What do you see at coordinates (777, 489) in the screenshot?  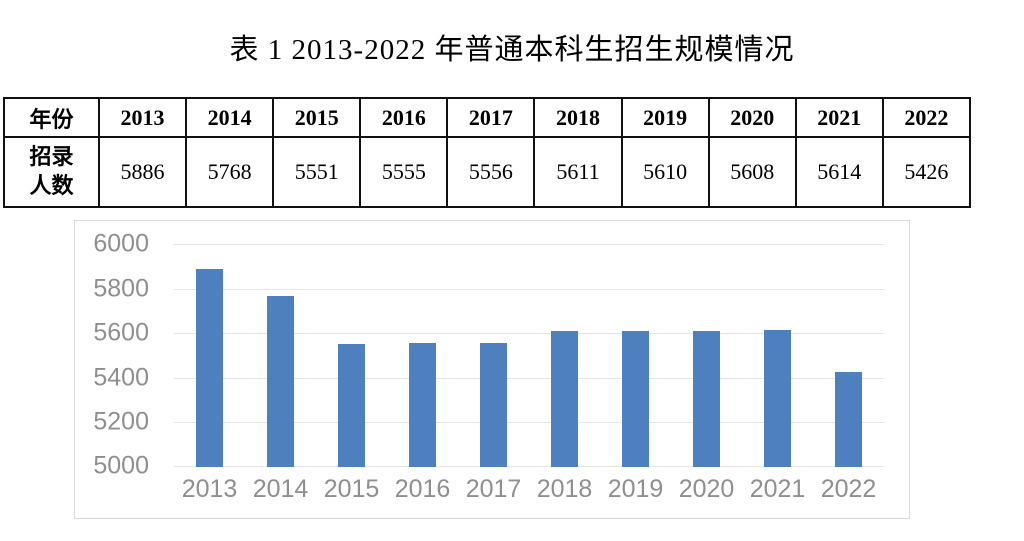 I see `x-axis-tick-label: 2021` at bounding box center [777, 489].